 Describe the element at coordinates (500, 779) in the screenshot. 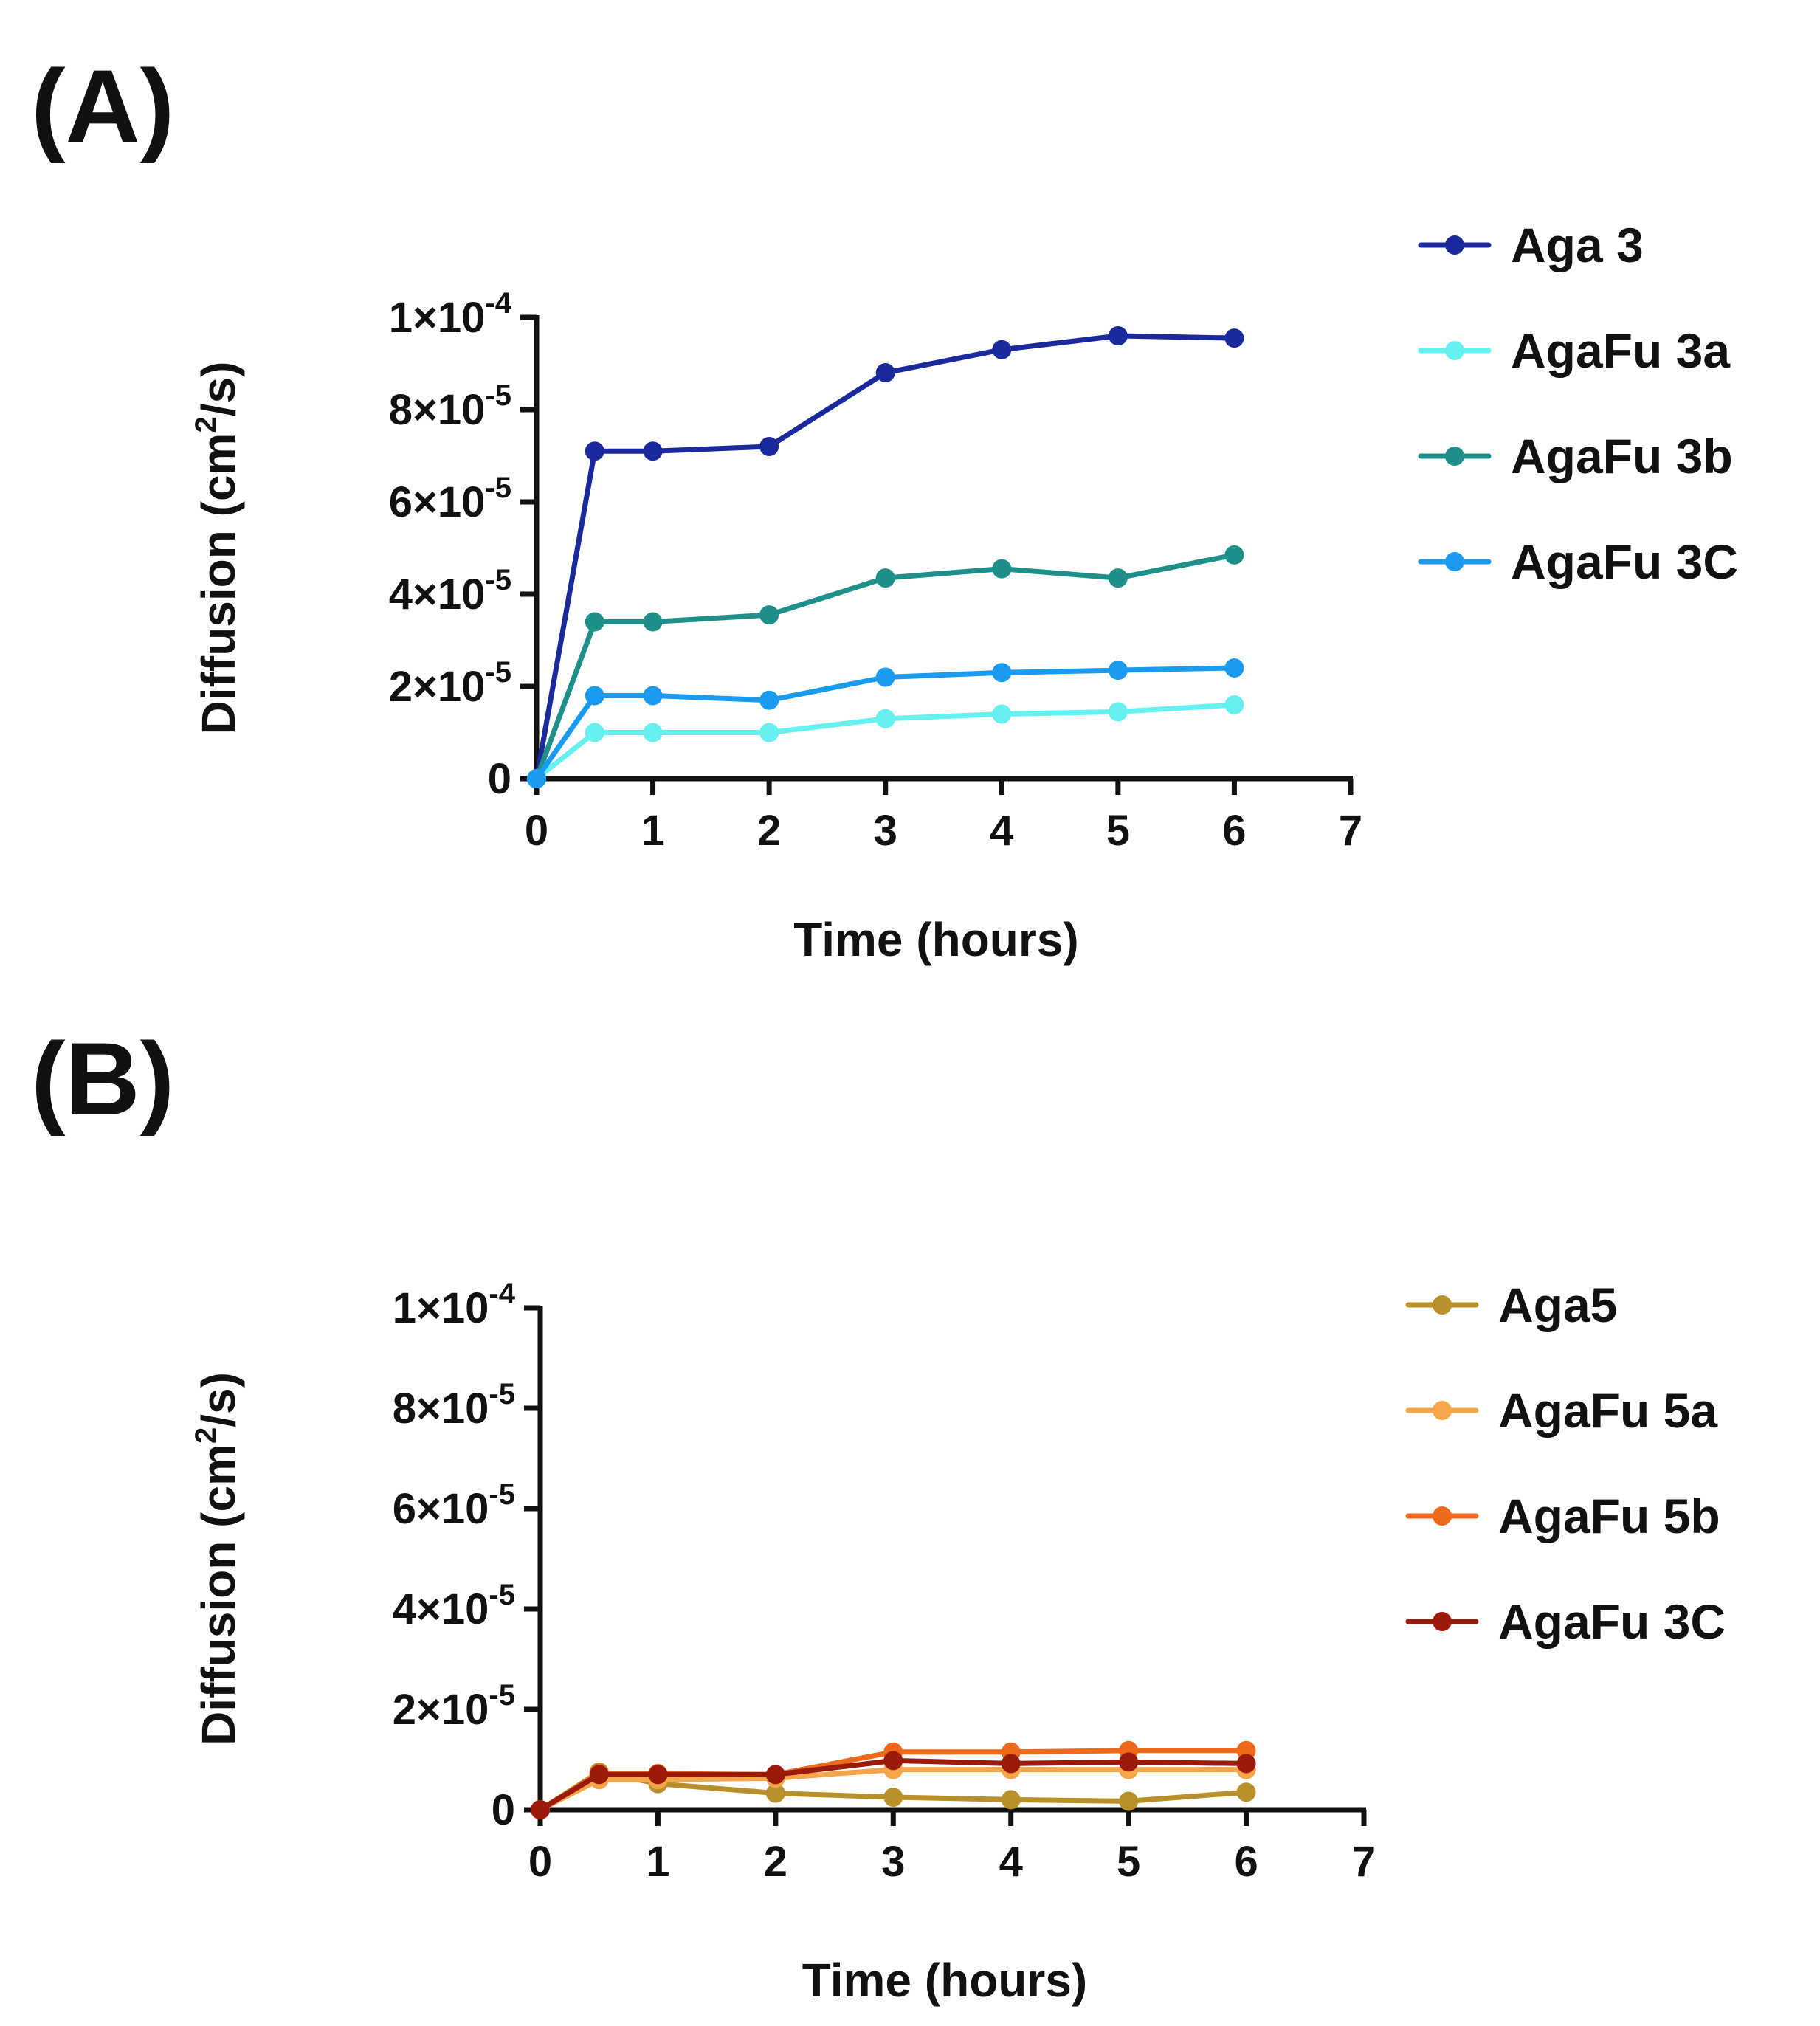

I see `y-tick-label: 0` at that location.